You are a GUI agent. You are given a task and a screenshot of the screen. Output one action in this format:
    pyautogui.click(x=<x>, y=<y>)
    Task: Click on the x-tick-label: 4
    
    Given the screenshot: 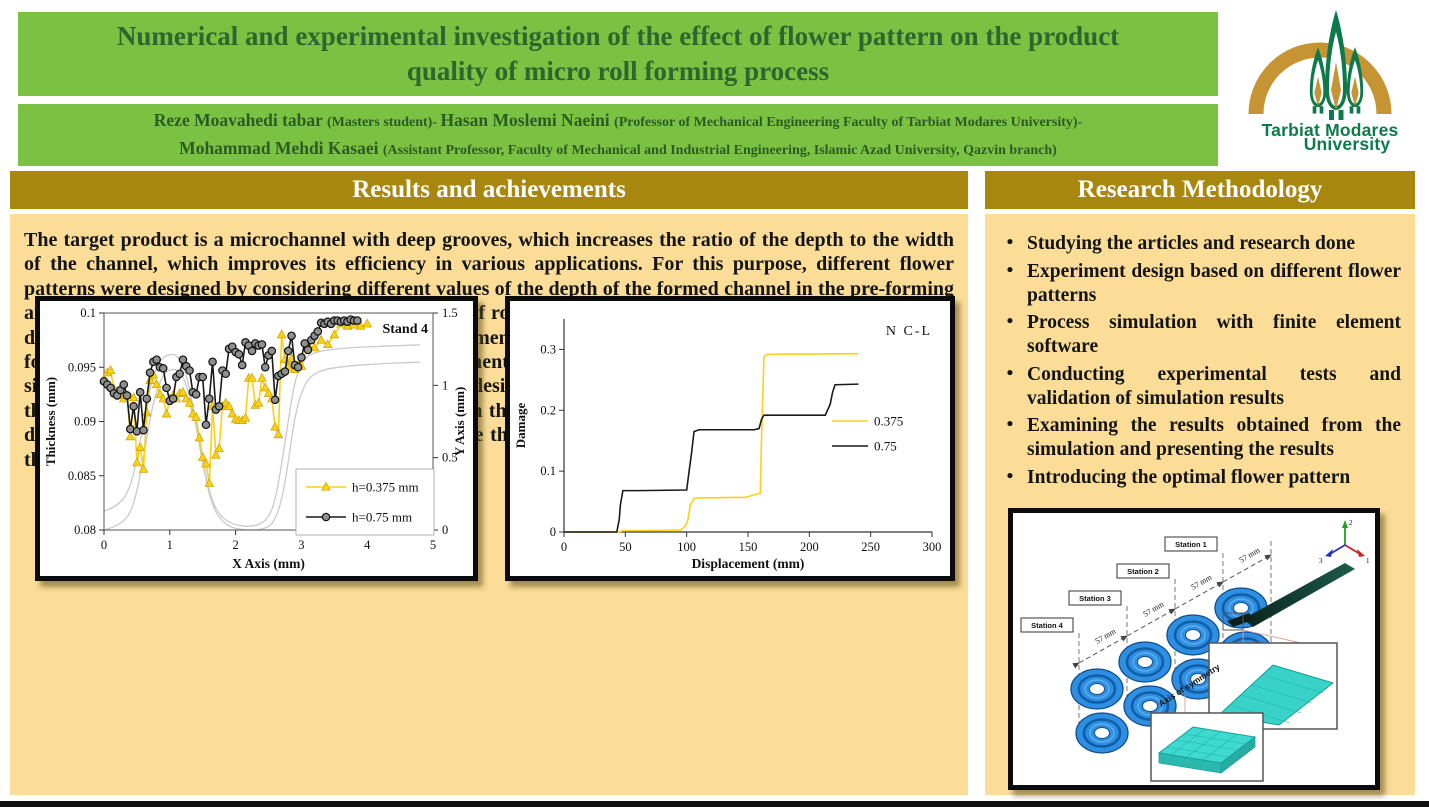 What is the action you would take?
    pyautogui.click(x=367, y=545)
    